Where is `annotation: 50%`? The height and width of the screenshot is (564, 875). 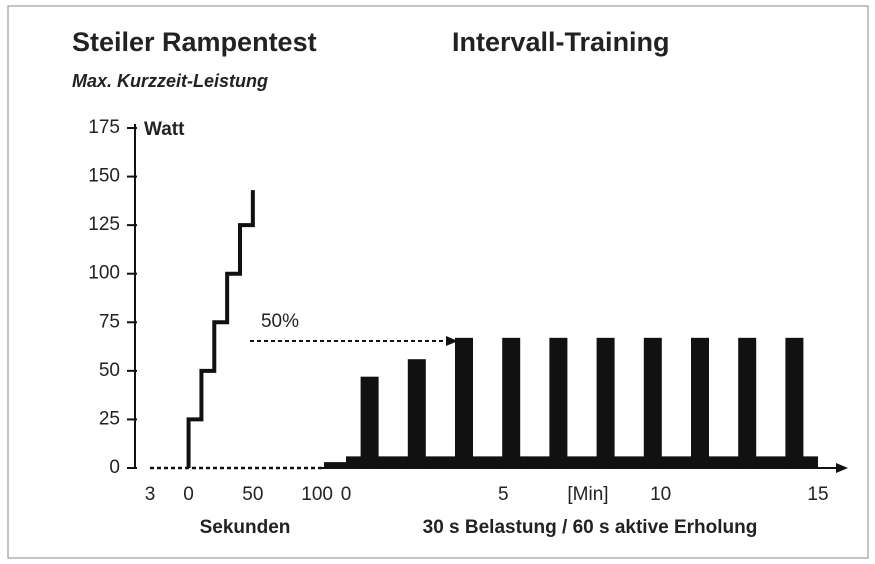
annotation: 50% is located at coordinates (280, 321).